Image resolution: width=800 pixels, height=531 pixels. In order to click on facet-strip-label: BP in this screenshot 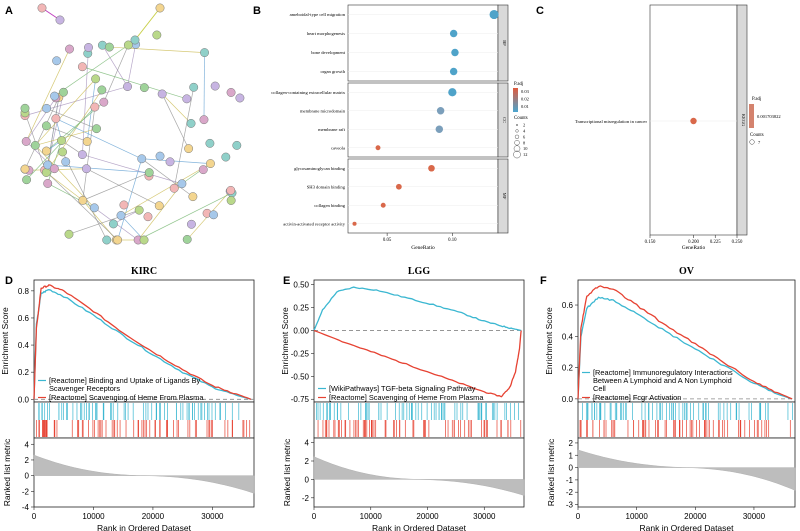, I will do `click(504, 43)`.